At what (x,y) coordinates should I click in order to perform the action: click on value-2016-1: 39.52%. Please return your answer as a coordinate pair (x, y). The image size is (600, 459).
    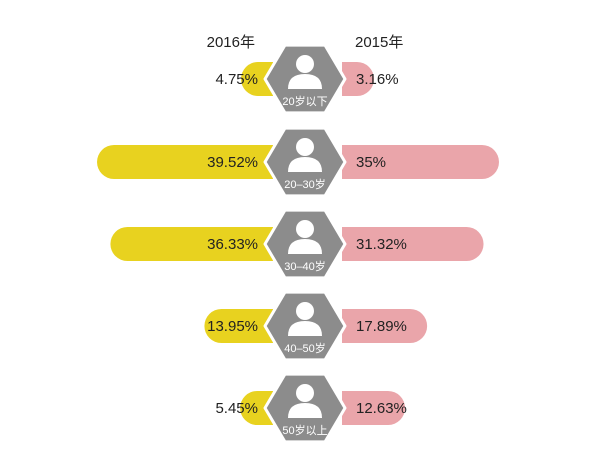
    Looking at the image, I should click on (232, 162).